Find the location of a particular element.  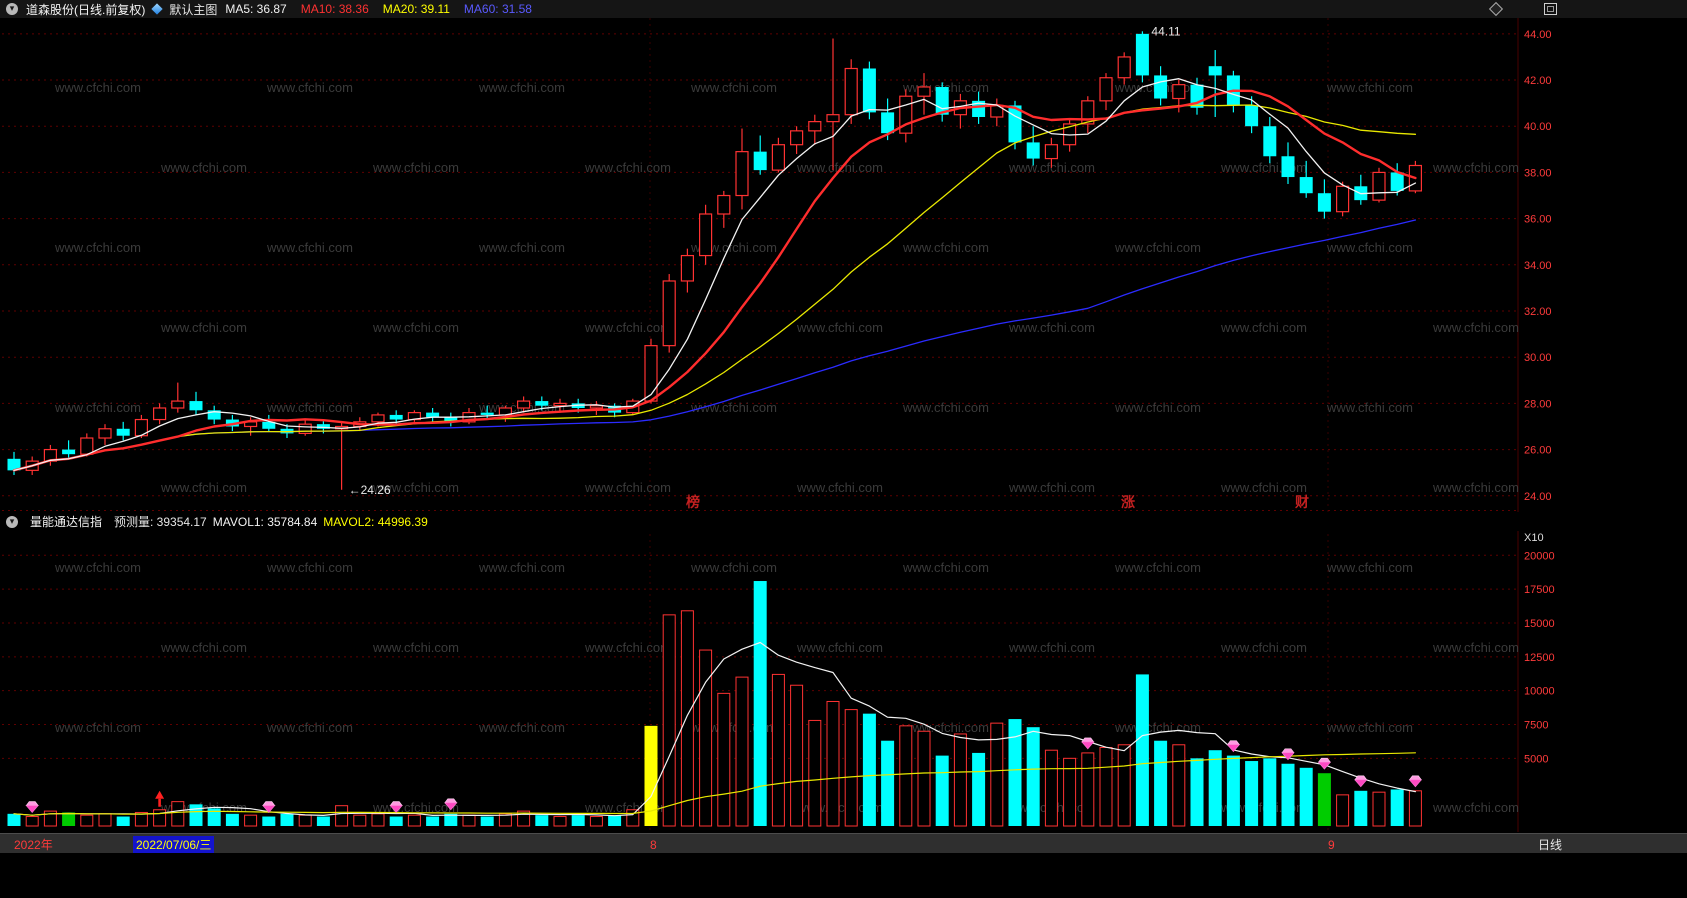

panel-icon is located at coordinates (1550, 9).